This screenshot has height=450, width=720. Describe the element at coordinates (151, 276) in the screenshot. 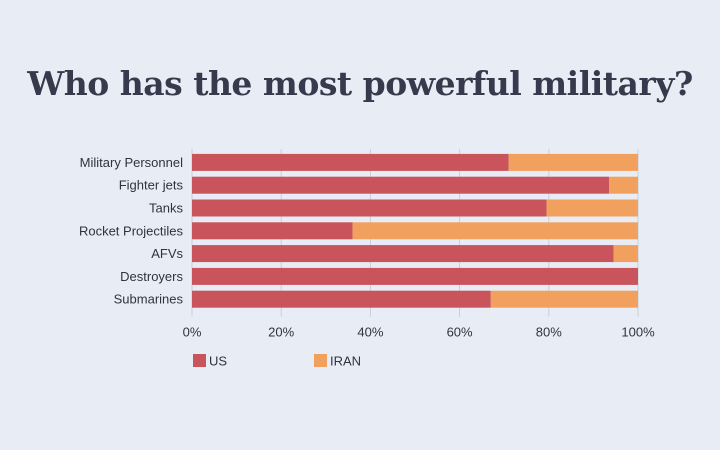

I see `category-label: Destroyers` at that location.